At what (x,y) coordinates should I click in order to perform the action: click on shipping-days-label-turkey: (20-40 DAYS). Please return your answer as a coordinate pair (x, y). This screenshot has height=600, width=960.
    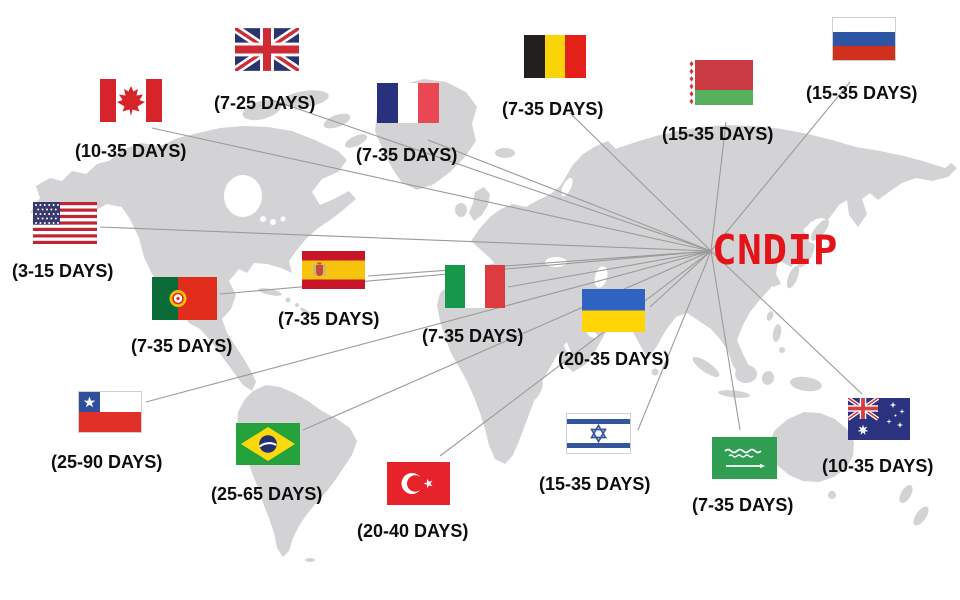
    Looking at the image, I should click on (413, 531).